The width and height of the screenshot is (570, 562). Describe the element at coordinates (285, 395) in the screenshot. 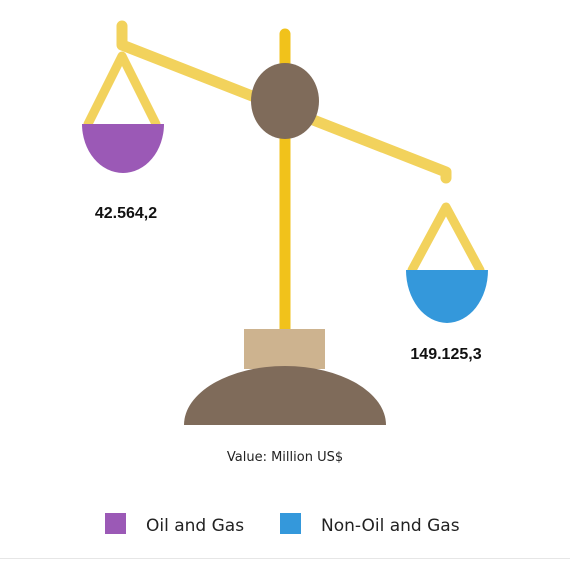

I see `scale-base` at that location.